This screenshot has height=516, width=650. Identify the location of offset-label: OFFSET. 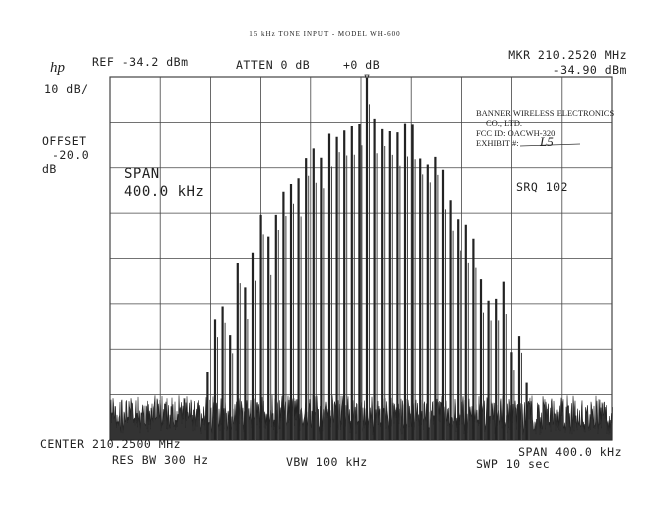
(64, 141).